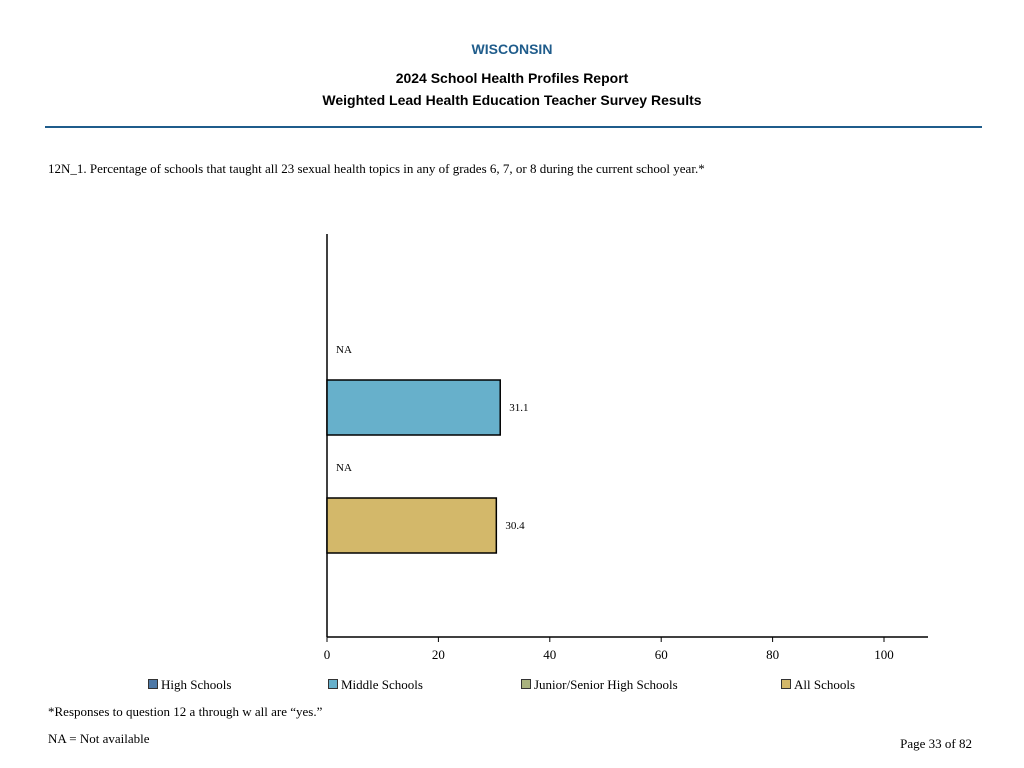 This screenshot has width=1024, height=768. Describe the element at coordinates (606, 684) in the screenshot. I see `legend-label-junior-senior-high-schools: Junior/Senior High Schools` at that location.